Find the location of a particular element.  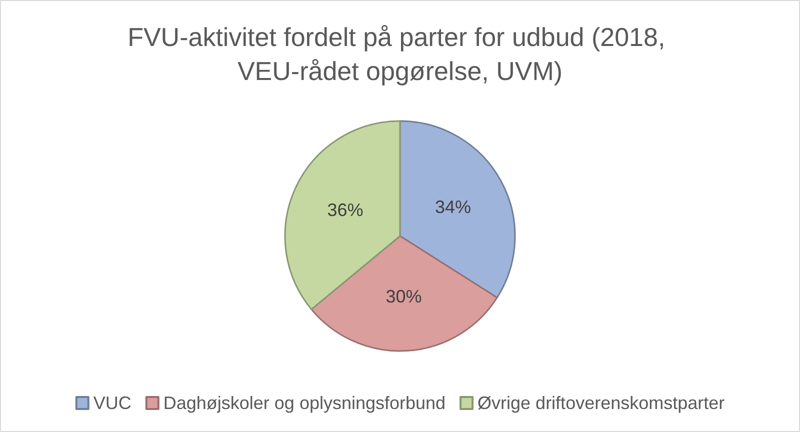

data-label: 36% is located at coordinates (345, 210).